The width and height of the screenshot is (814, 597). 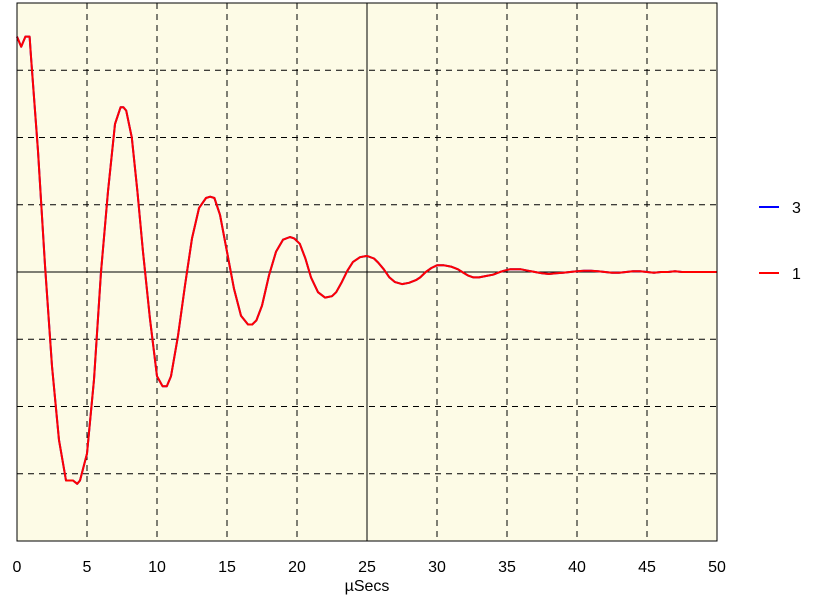 What do you see at coordinates (227, 567) in the screenshot?
I see `x-tick-label: 15` at bounding box center [227, 567].